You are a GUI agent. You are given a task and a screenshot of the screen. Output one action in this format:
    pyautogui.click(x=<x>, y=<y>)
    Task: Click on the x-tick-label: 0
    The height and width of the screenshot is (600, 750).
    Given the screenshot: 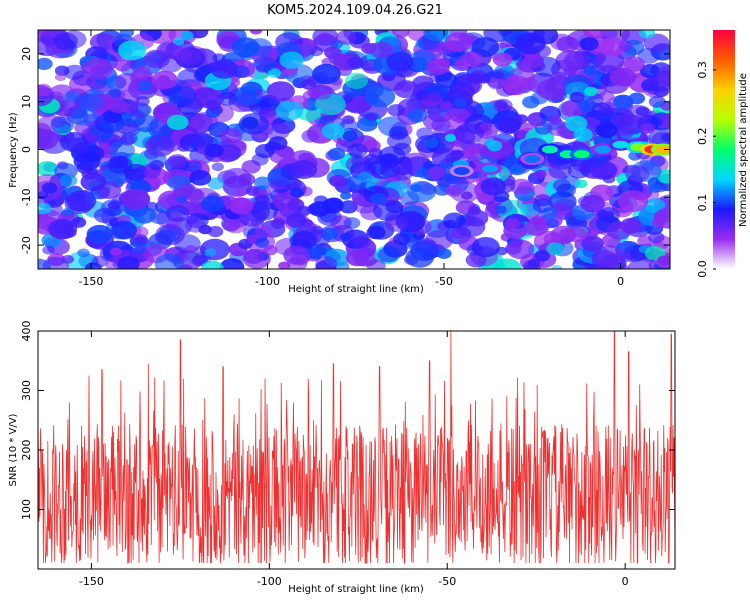 What is the action you would take?
    pyautogui.click(x=620, y=281)
    